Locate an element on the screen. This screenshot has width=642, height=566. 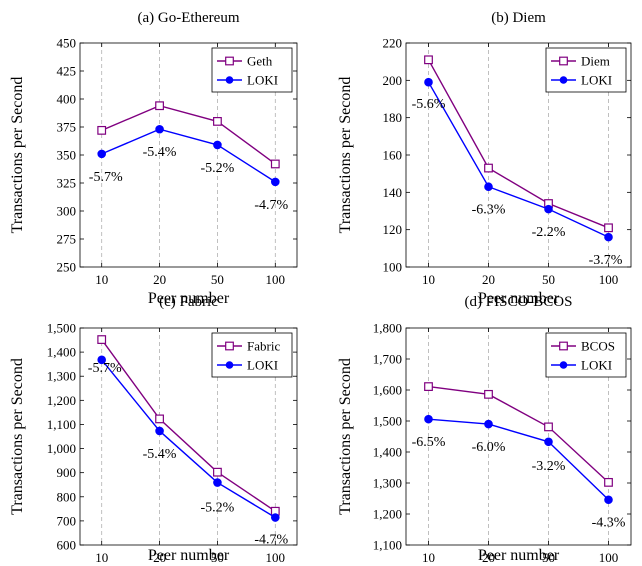
y-tick-label: 1,800 is located at coordinates (387, 328).